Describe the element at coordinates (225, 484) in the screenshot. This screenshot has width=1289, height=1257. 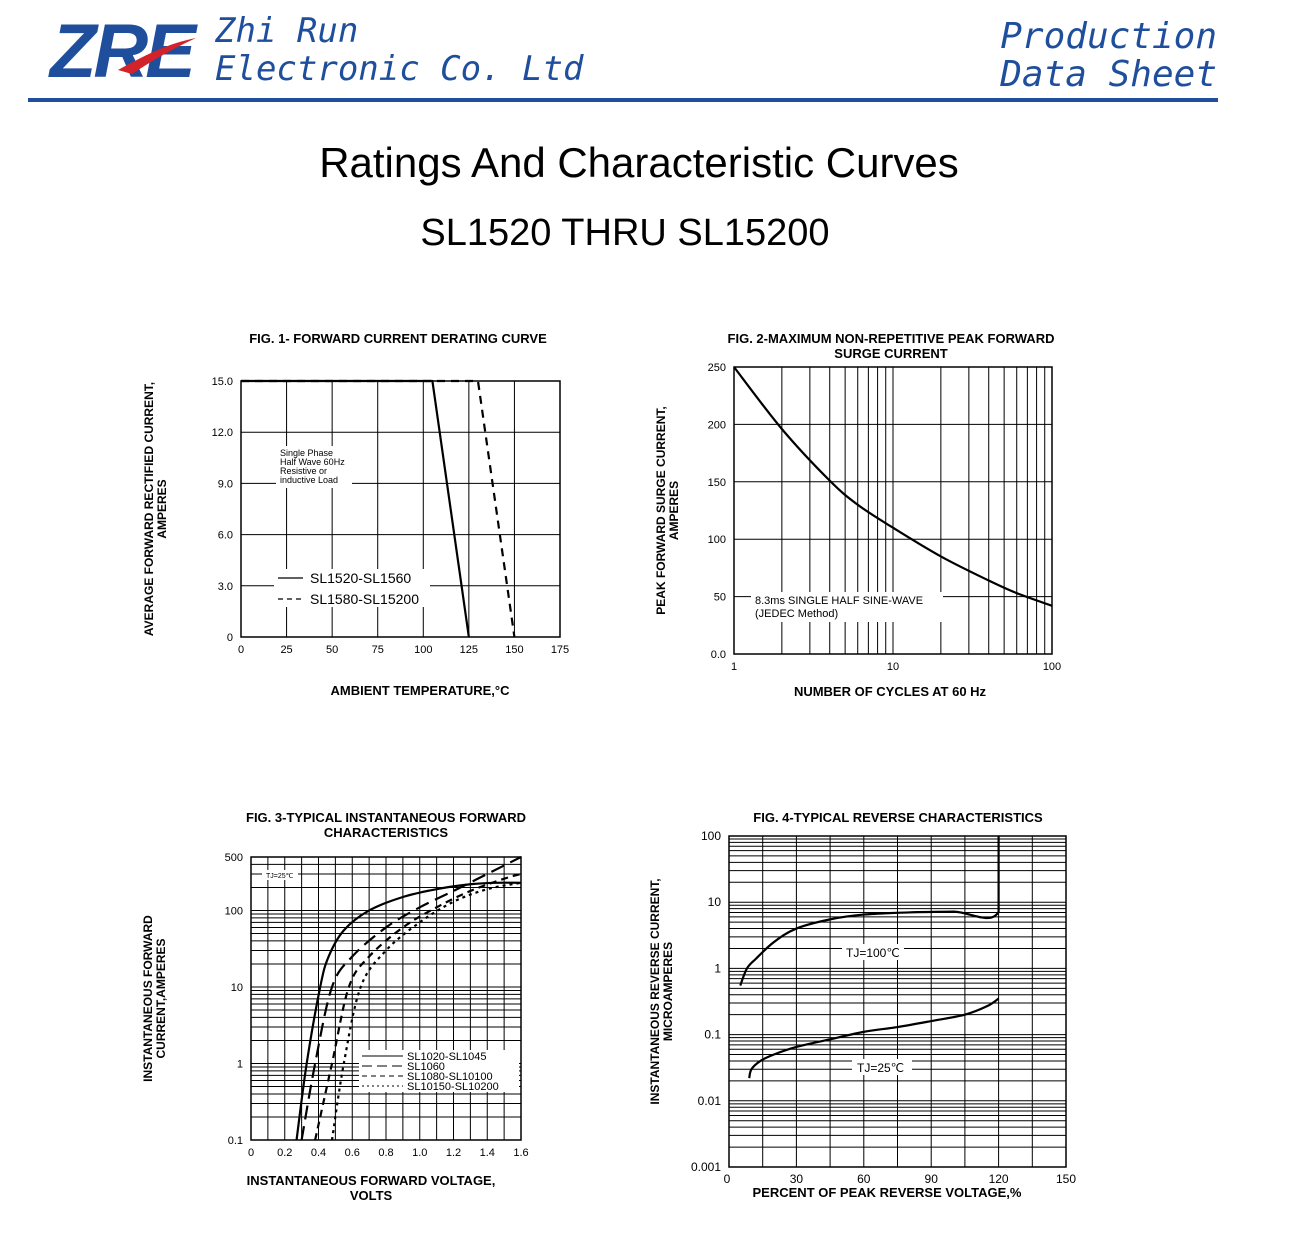
I see `y-tick-label: 9.0` at that location.